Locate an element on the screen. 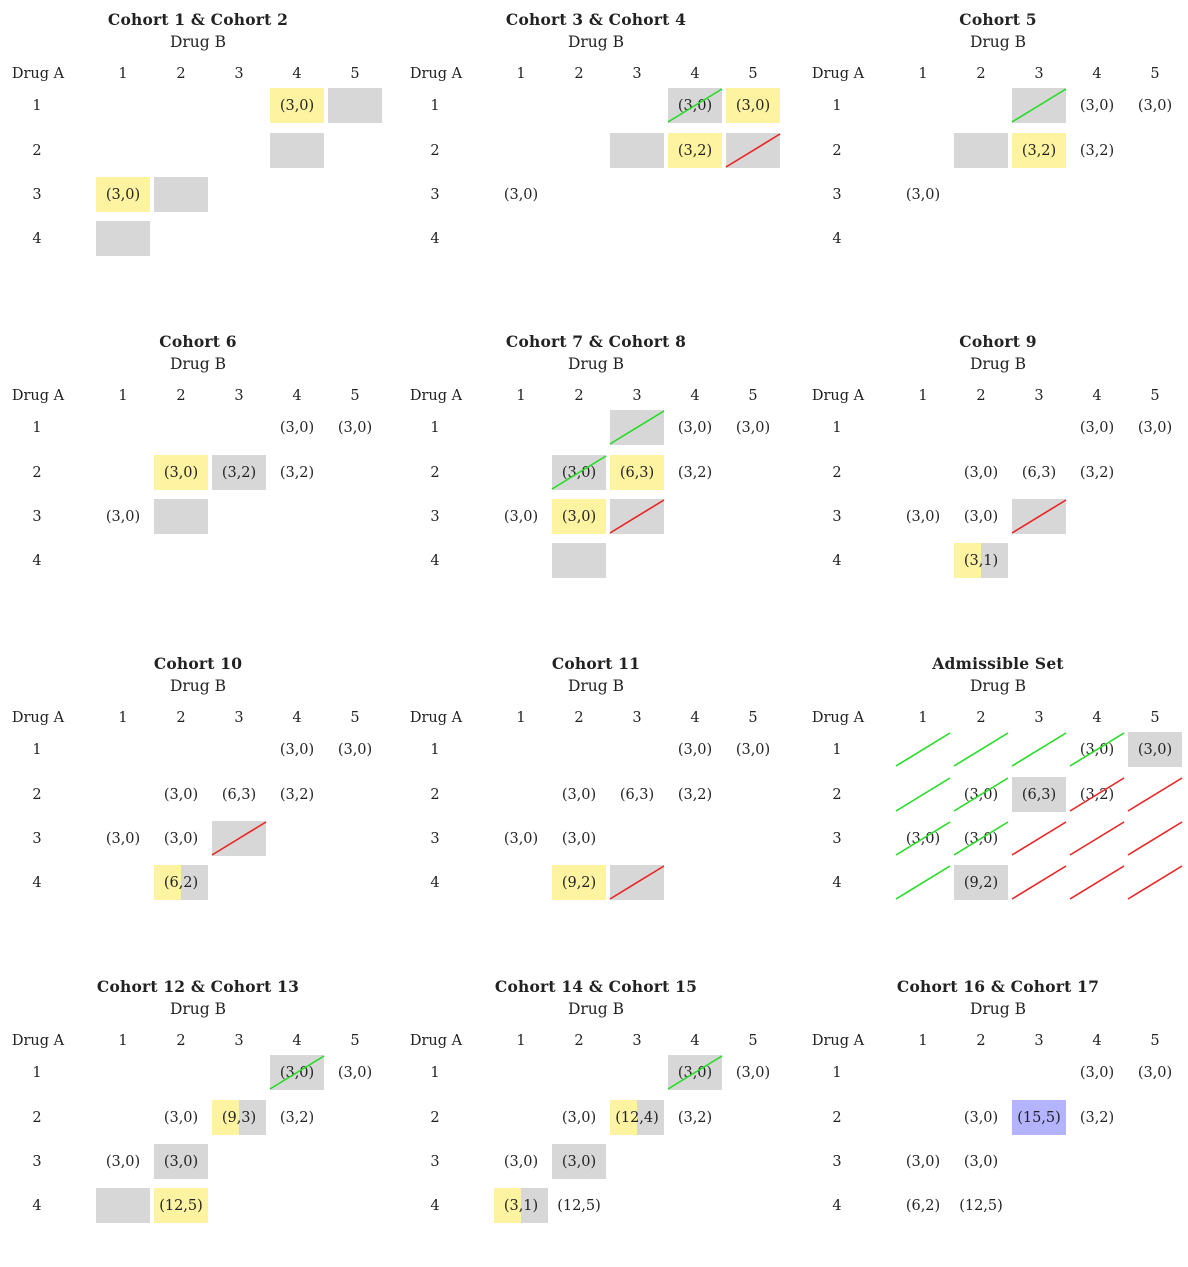 Image resolution: width=1188 pixels, height=1267 pixels. cell-value: (12,5) is located at coordinates (181, 1205).